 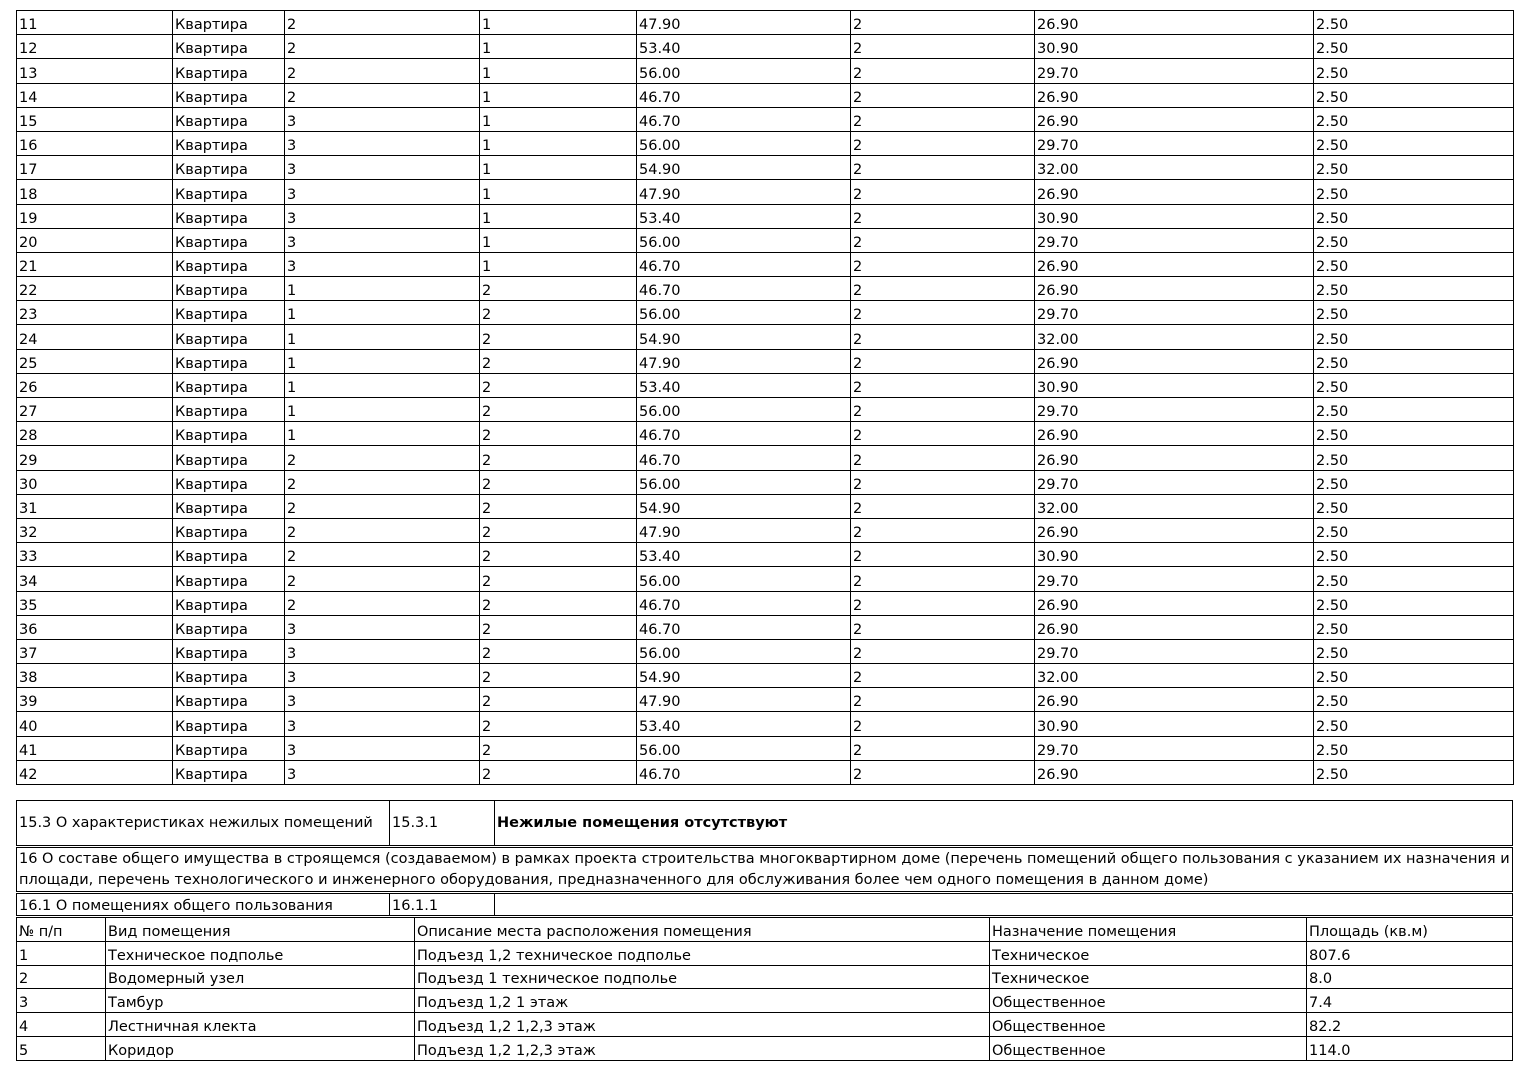 I want to click on table-row: 16 Квартира 3 1 56.00 2 29.70 2.50, so click(x=765, y=143).